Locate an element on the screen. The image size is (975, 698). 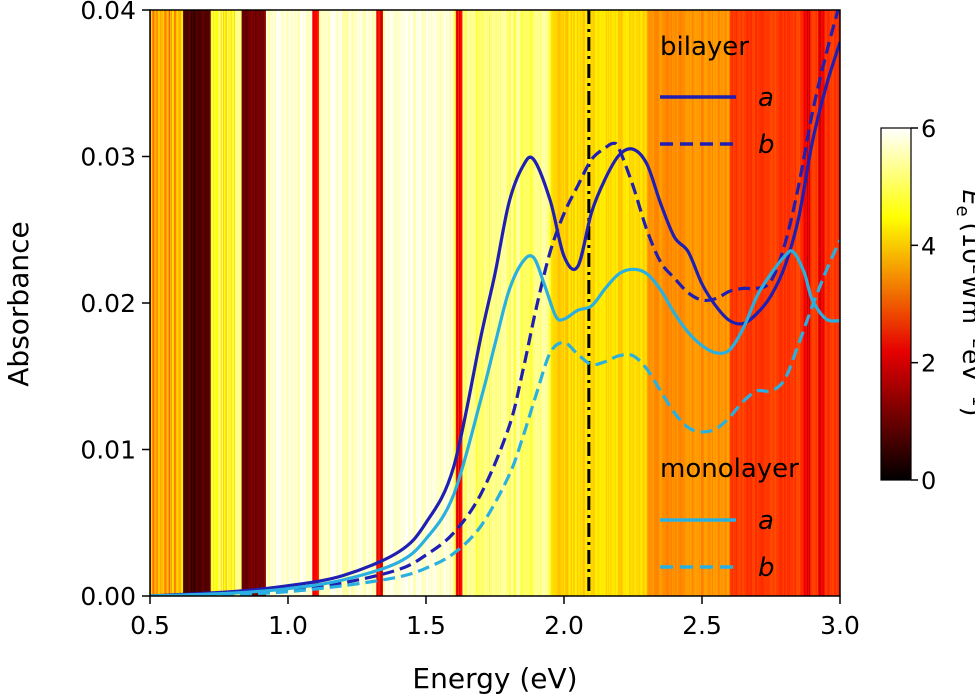
colorbar-title-mid2: eV is located at coordinates (966, 365).